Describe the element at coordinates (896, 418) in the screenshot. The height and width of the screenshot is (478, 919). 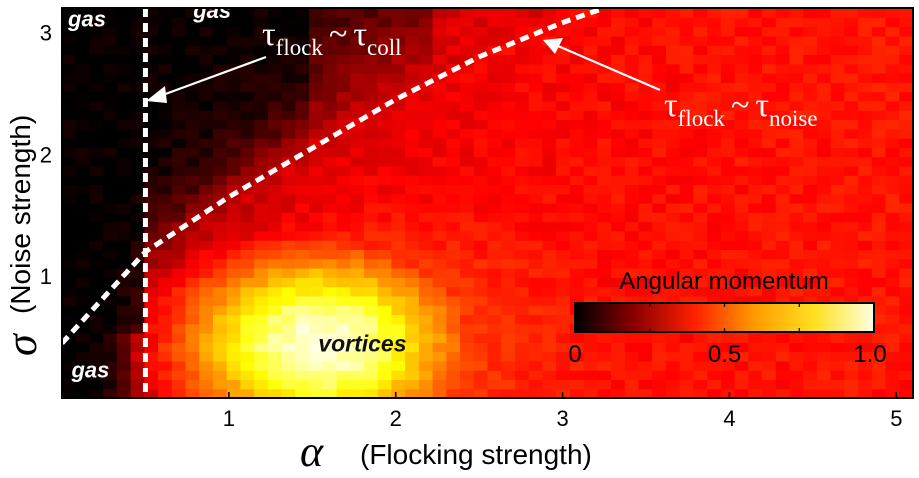
I see `x-tick-label: 5` at that location.